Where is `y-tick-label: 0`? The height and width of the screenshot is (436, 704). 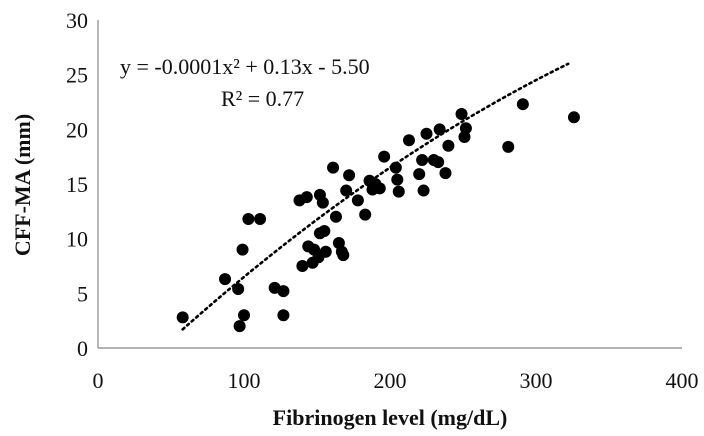 y-tick-label: 0 is located at coordinates (82, 348).